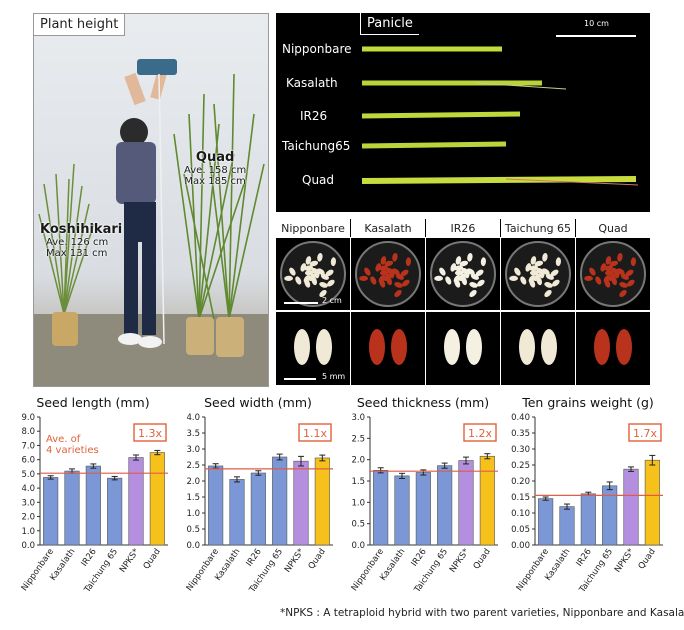 The width and height of the screenshot is (684, 630). Describe the element at coordinates (28, 475) in the screenshot. I see `y-tick-label: 5.0` at that location.